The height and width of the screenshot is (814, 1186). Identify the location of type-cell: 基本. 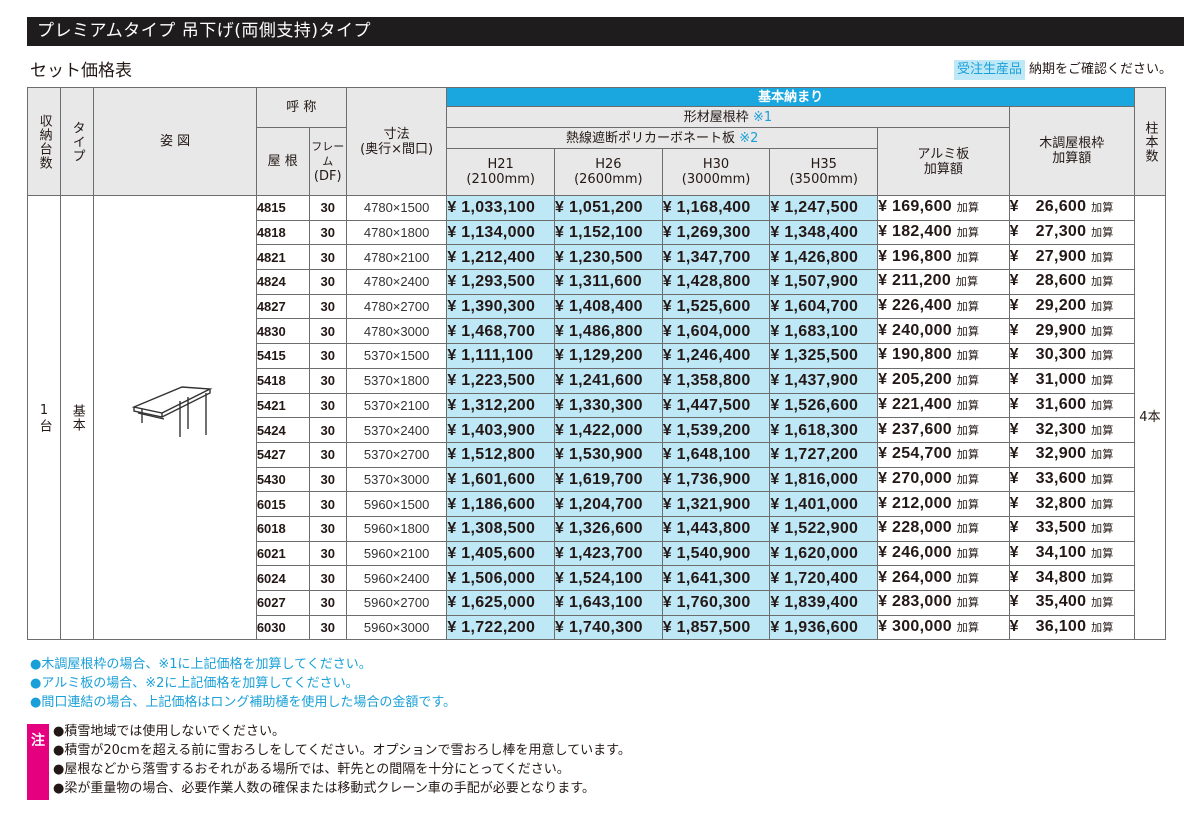
(77, 417).